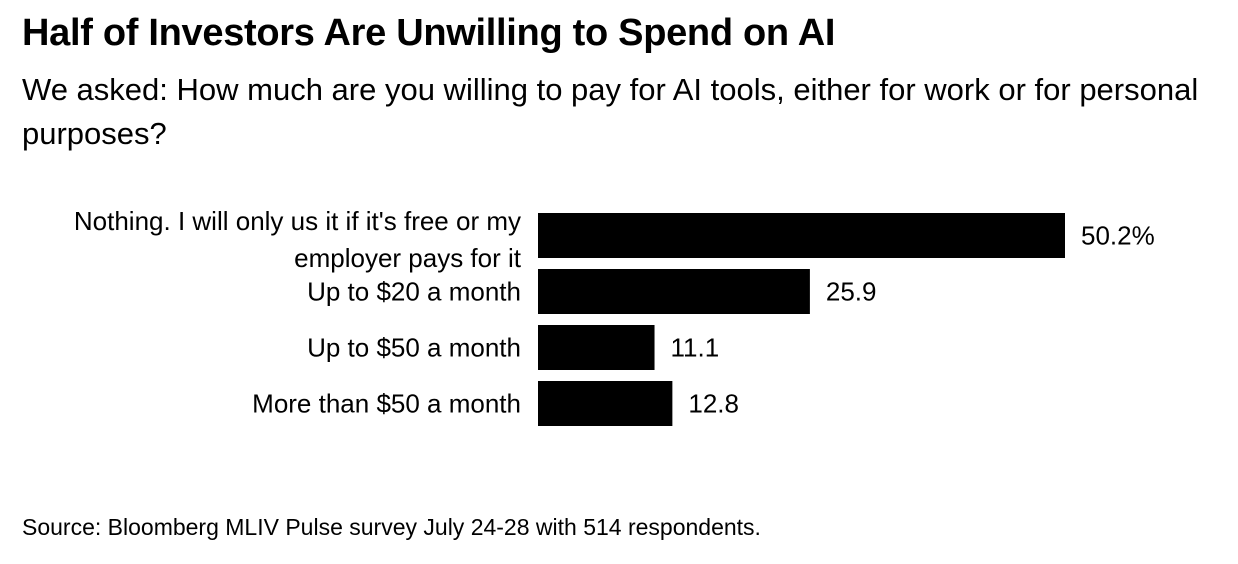 Image resolution: width=1238 pixels, height=564 pixels. What do you see at coordinates (414, 292) in the screenshot?
I see `category-label: Up to $20 a month` at bounding box center [414, 292].